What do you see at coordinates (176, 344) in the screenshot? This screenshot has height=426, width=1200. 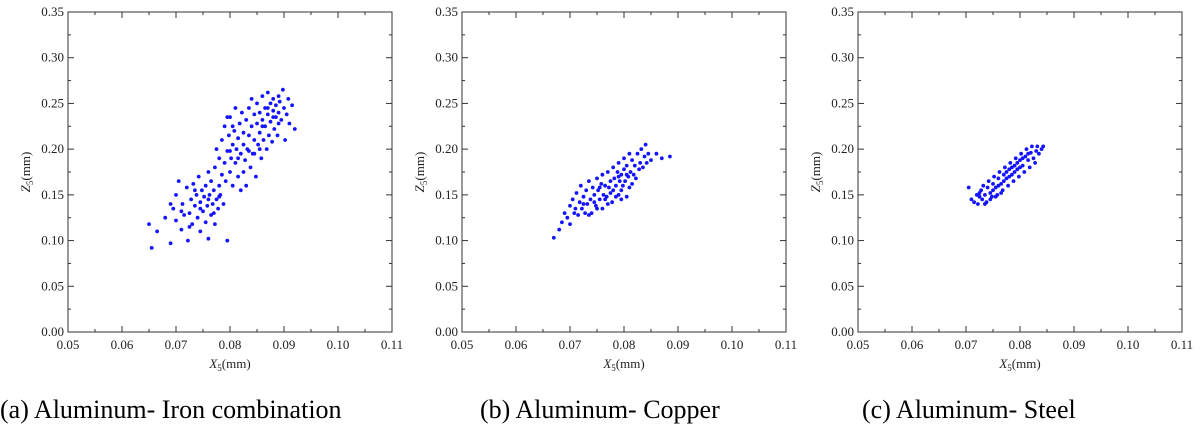 I see `x-tick-label: 0.07` at bounding box center [176, 344].